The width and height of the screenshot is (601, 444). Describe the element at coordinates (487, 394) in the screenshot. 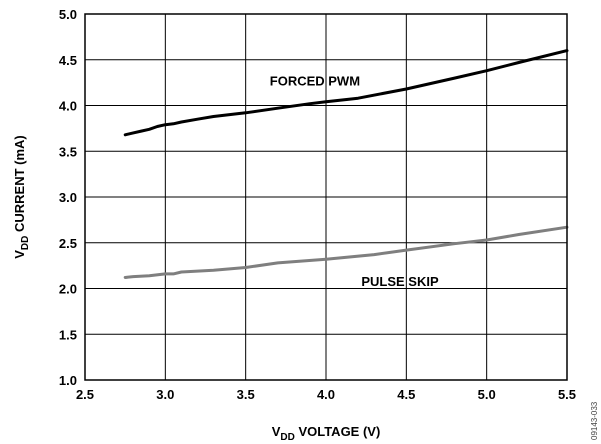

I see `x-tick-label: 5.0` at that location.